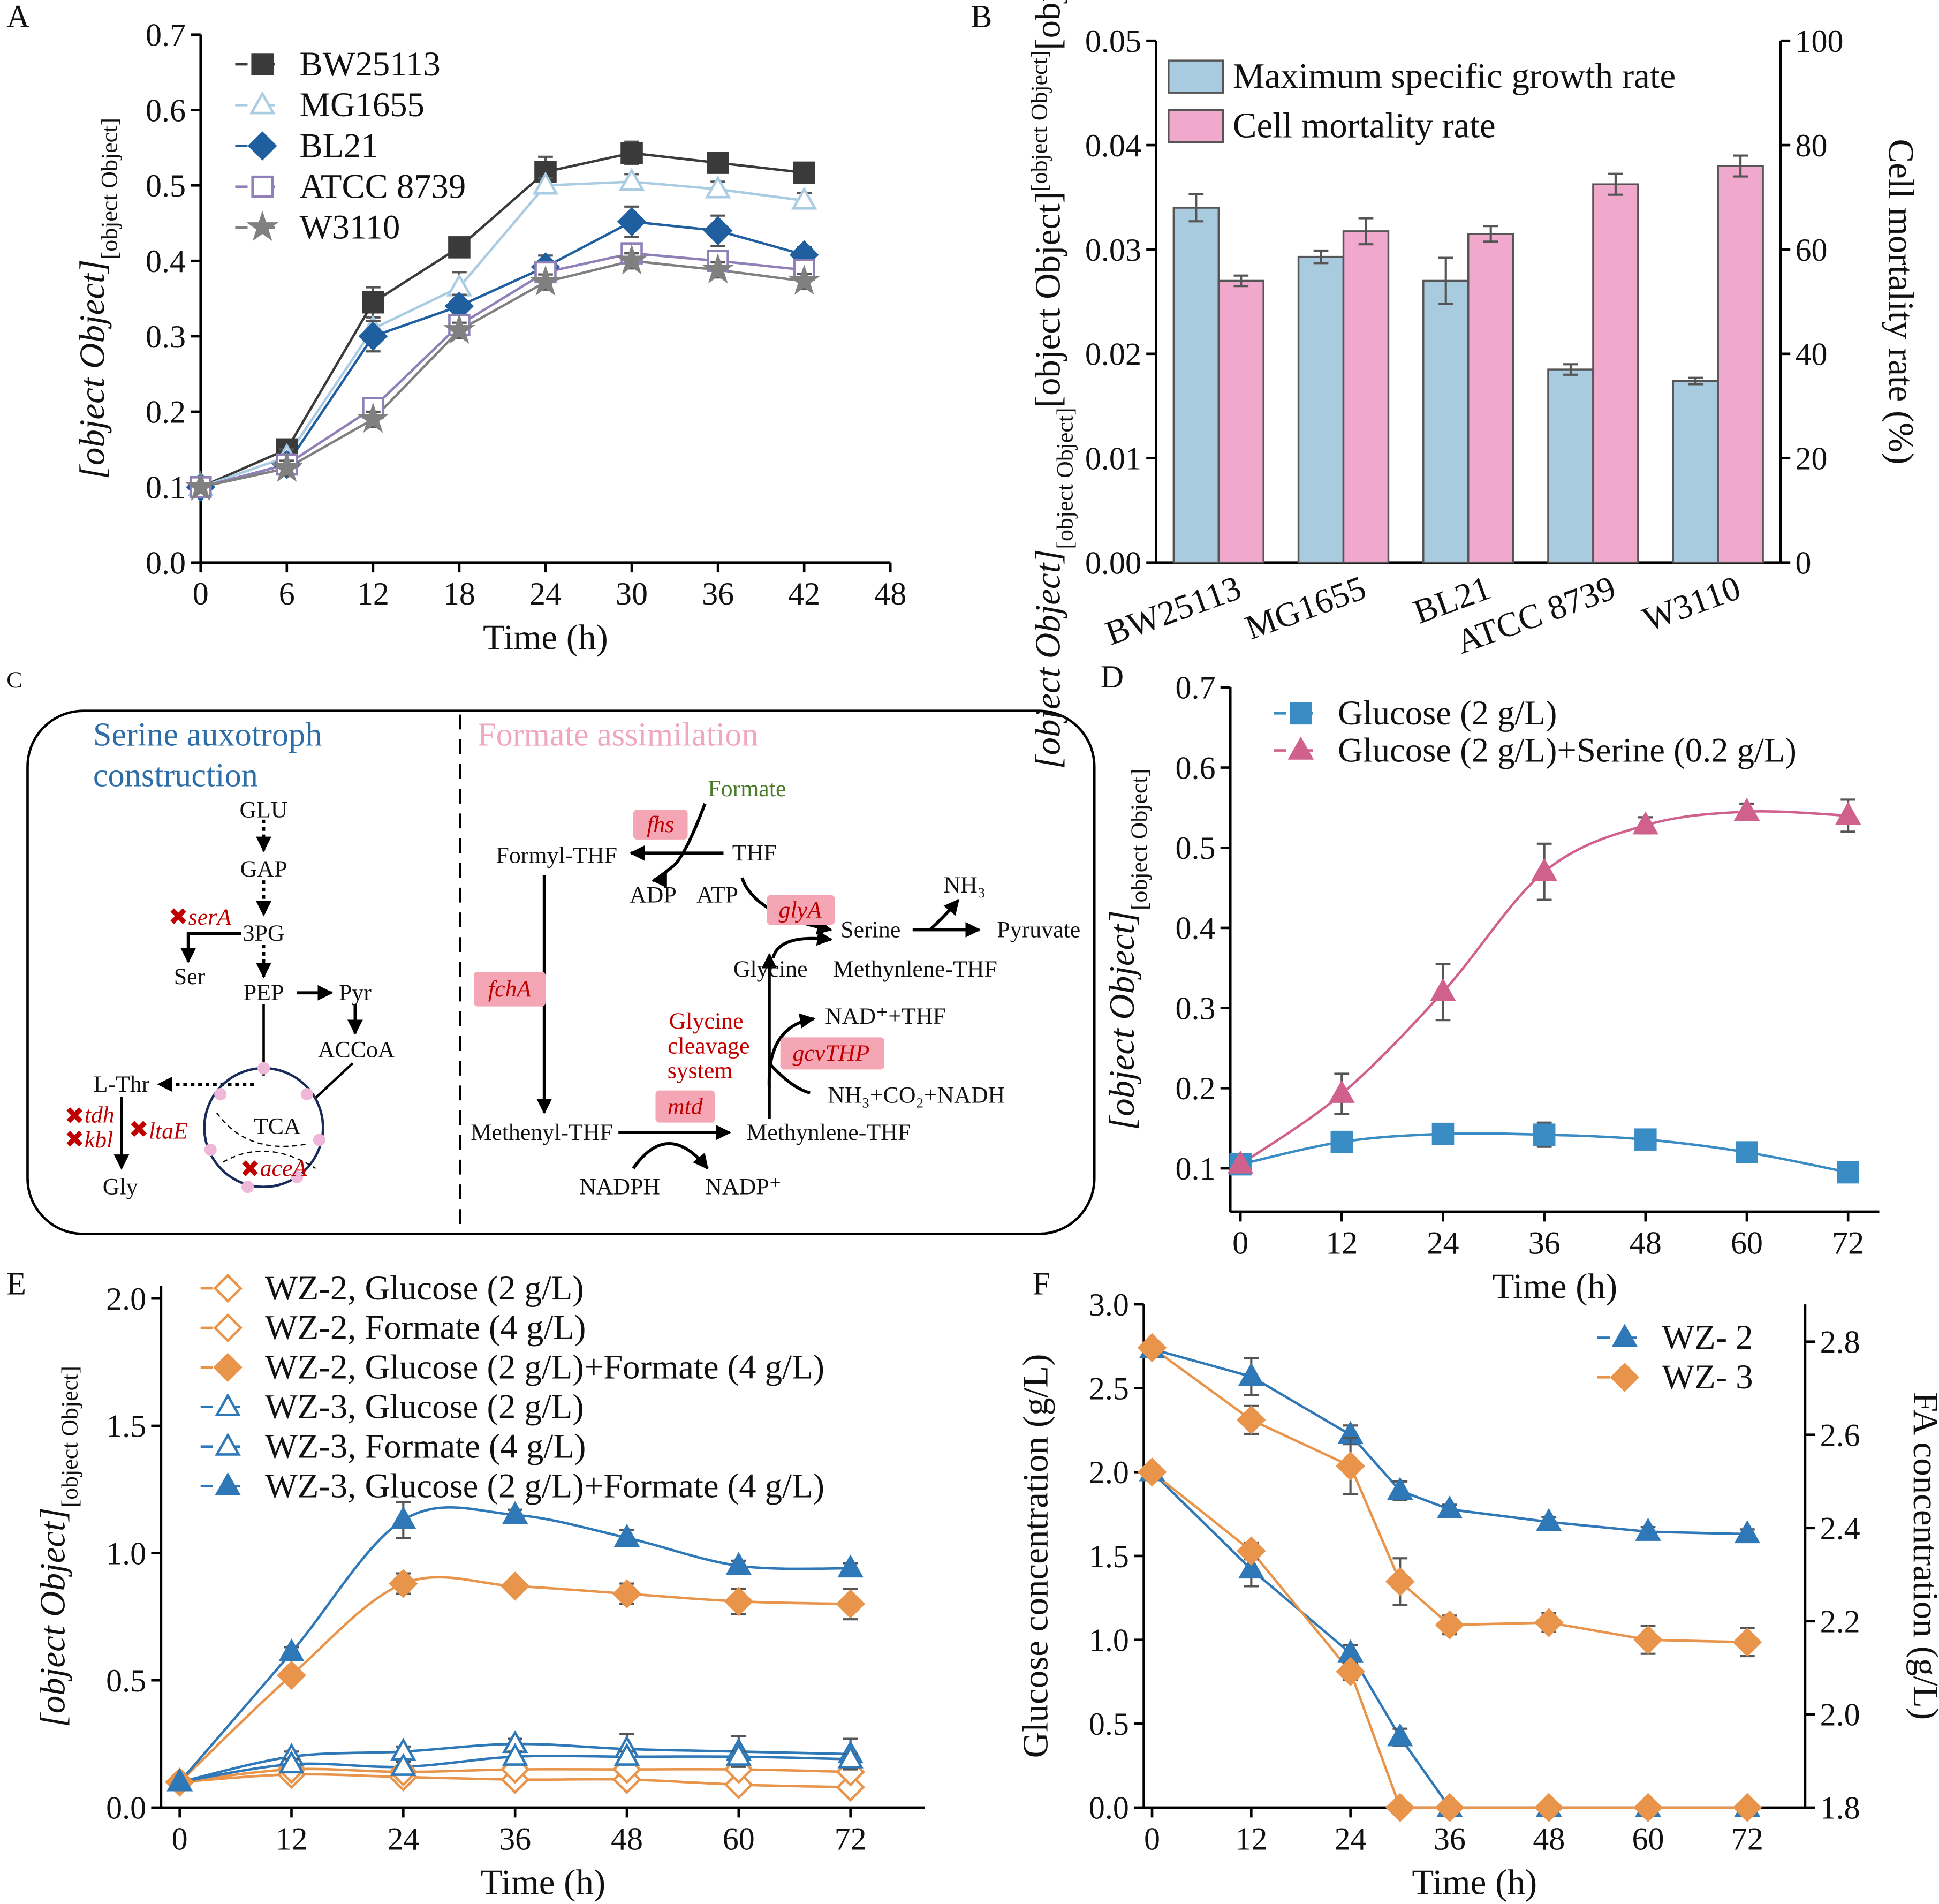 This screenshot has height=1904, width=1939. I want to click on y-tick-label: 0.0, so click(166, 563).